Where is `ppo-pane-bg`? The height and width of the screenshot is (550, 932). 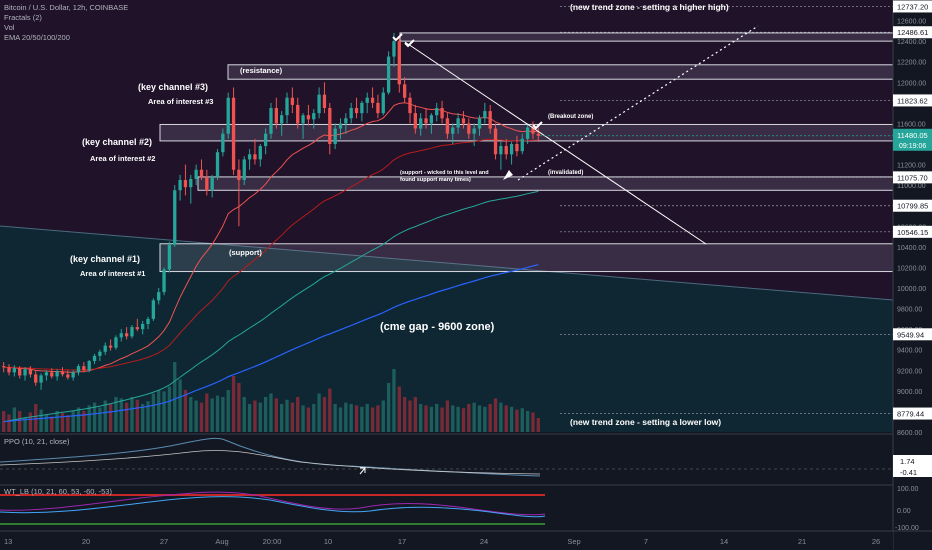 ppo-pane-bg is located at coordinates (446, 459).